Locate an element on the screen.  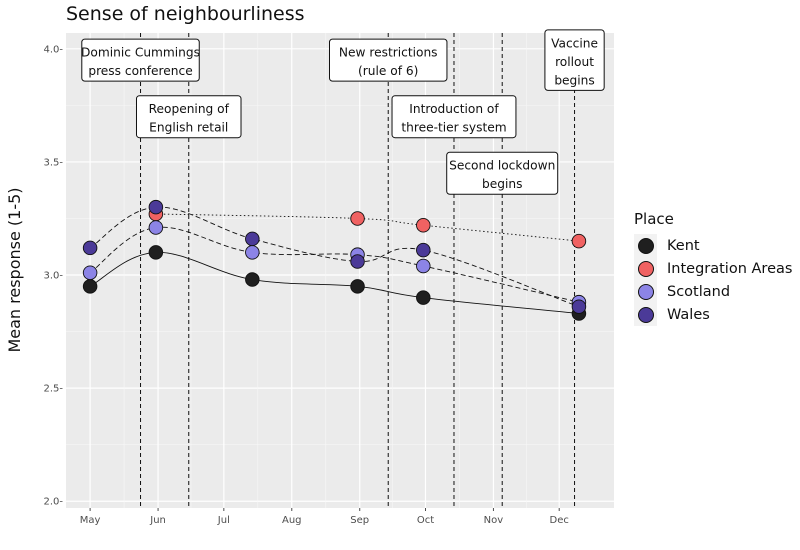
legend-item-integration-areas: Integration Areas is located at coordinates (713, 268).